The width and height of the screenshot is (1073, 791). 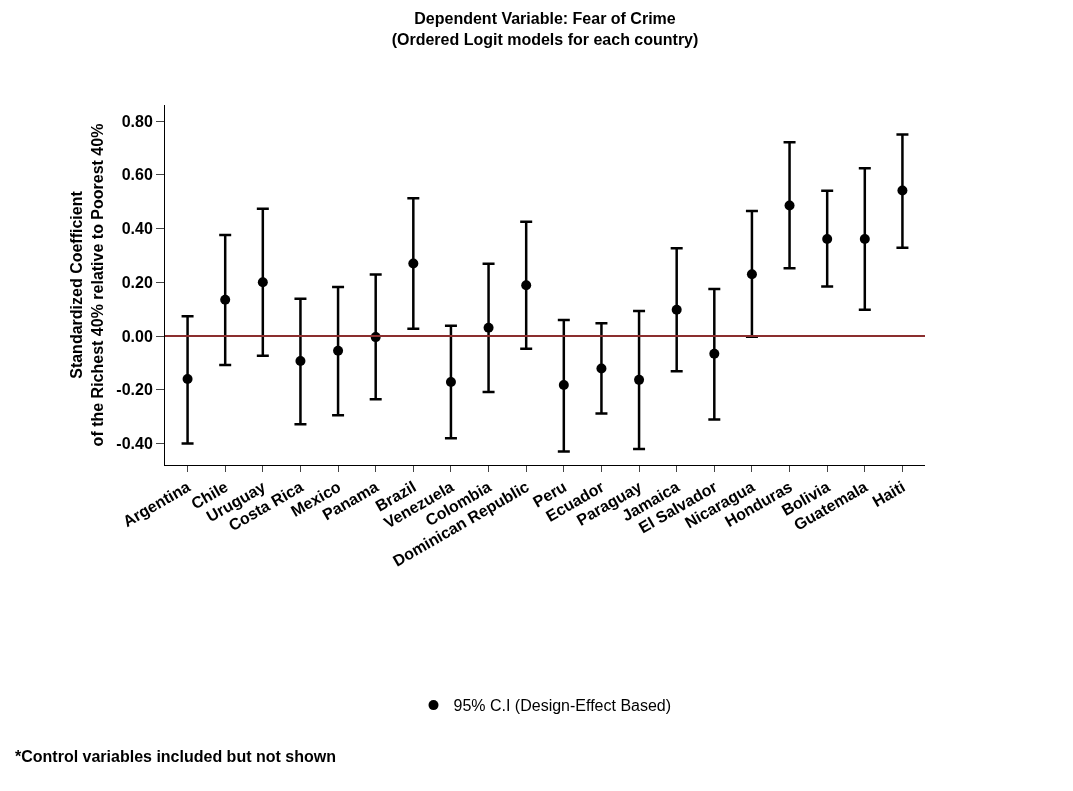 What do you see at coordinates (175, 756) in the screenshot?
I see `text: *Control variables included but not shown` at bounding box center [175, 756].